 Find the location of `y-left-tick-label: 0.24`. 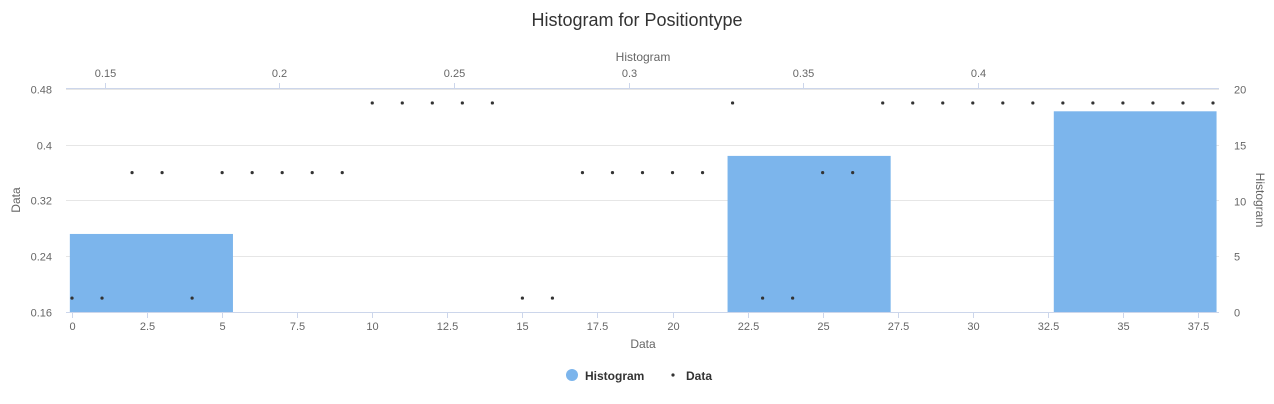

y-left-tick-label: 0.24 is located at coordinates (41, 258).